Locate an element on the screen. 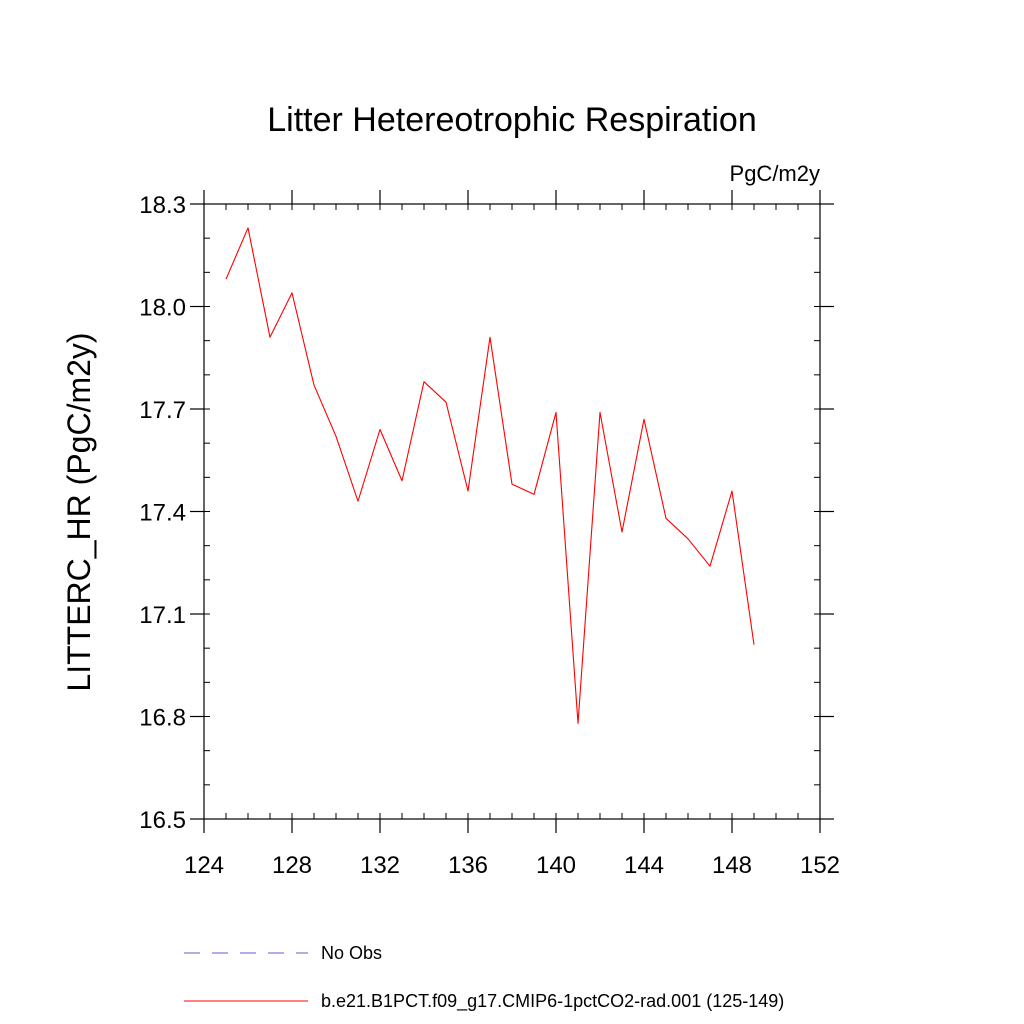 Image resolution: width=1024 pixels, height=1024 pixels. x-tick-label: 128 is located at coordinates (292, 865).